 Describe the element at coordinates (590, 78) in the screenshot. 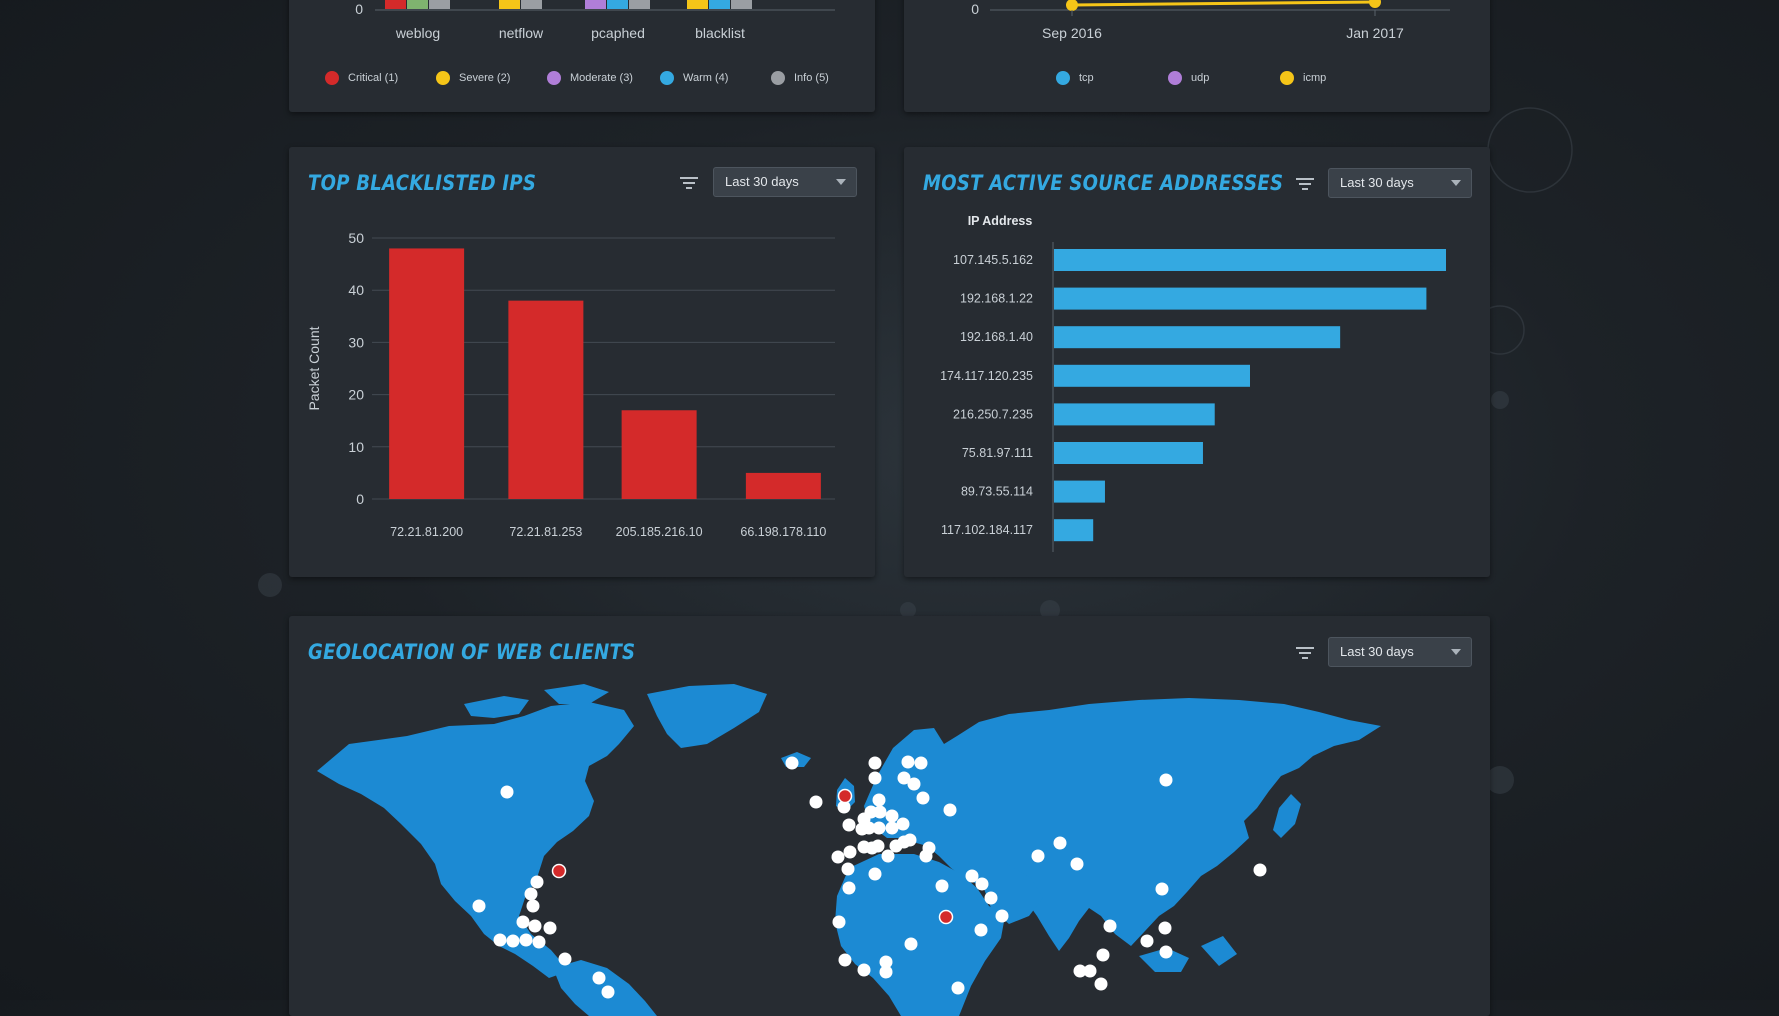

I see `legend-item: Moderate (3)` at that location.